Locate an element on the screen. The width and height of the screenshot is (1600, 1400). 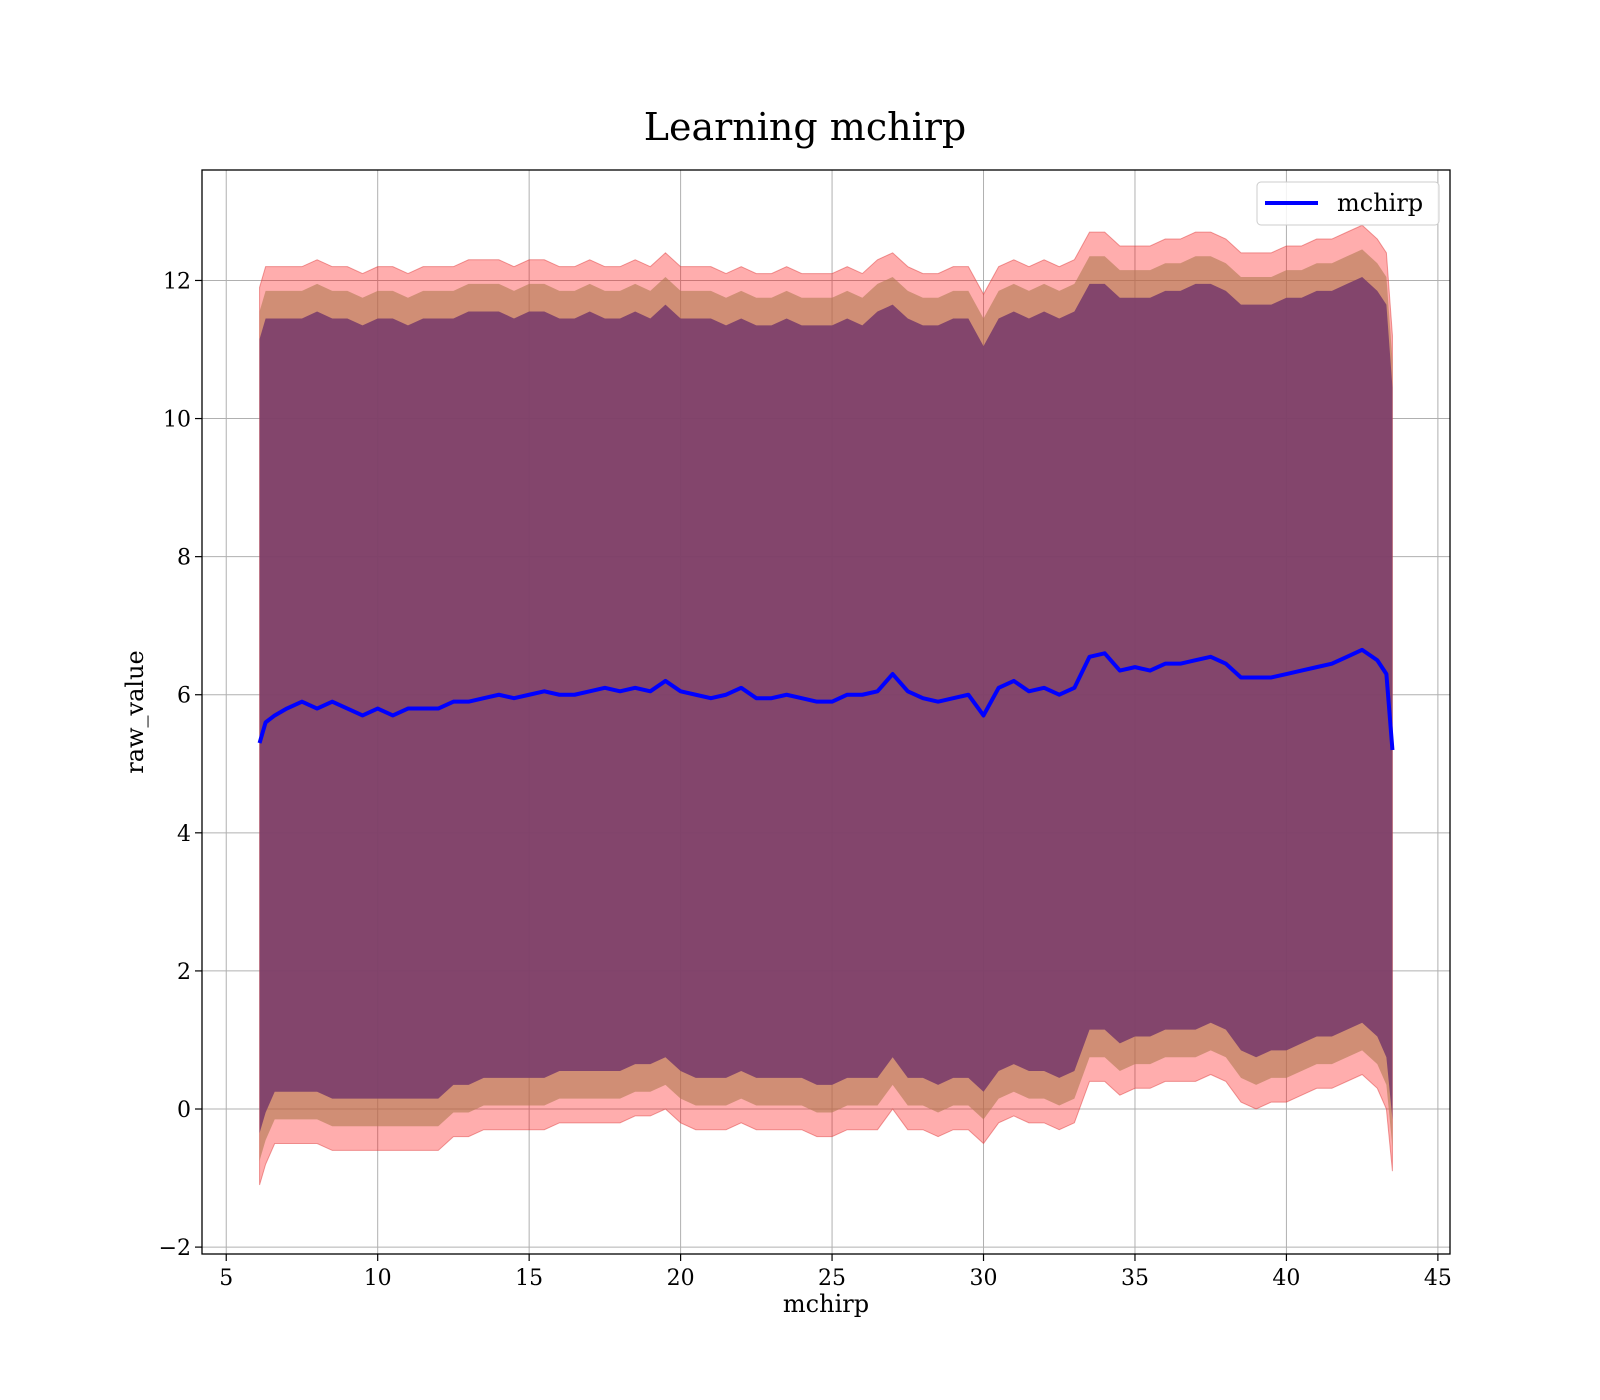
x-axis-label: mchirp is located at coordinates (826, 1304).